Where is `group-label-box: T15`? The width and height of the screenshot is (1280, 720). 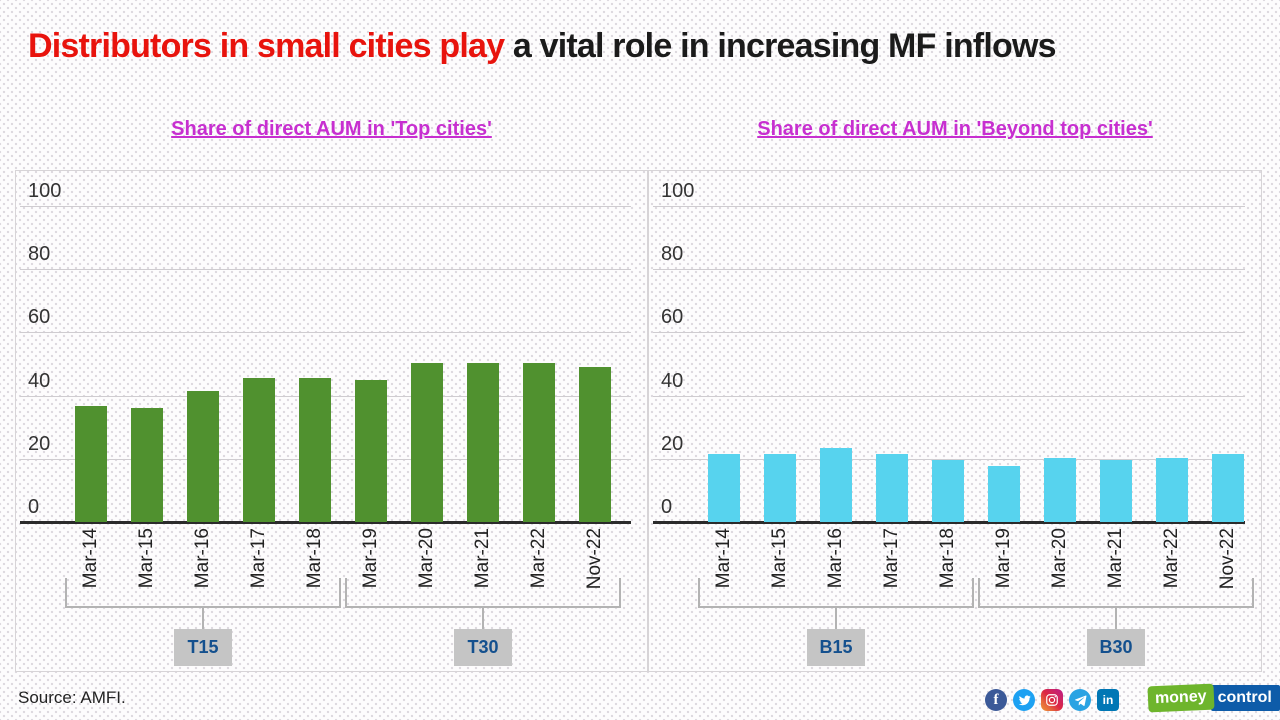
group-label-box: T15 is located at coordinates (203, 647).